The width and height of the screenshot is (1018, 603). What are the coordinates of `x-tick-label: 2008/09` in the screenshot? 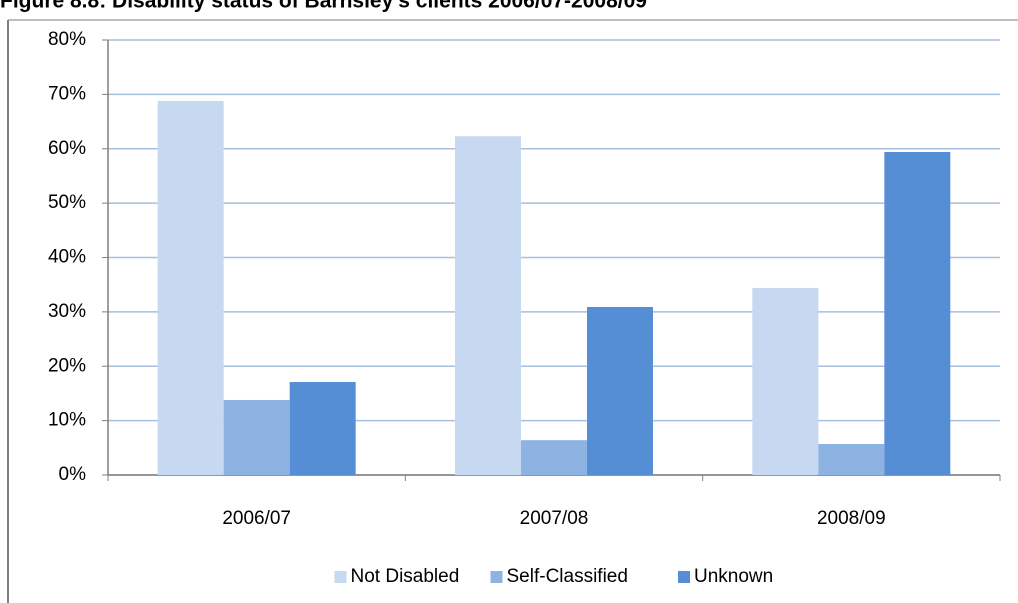 It's located at (851, 518).